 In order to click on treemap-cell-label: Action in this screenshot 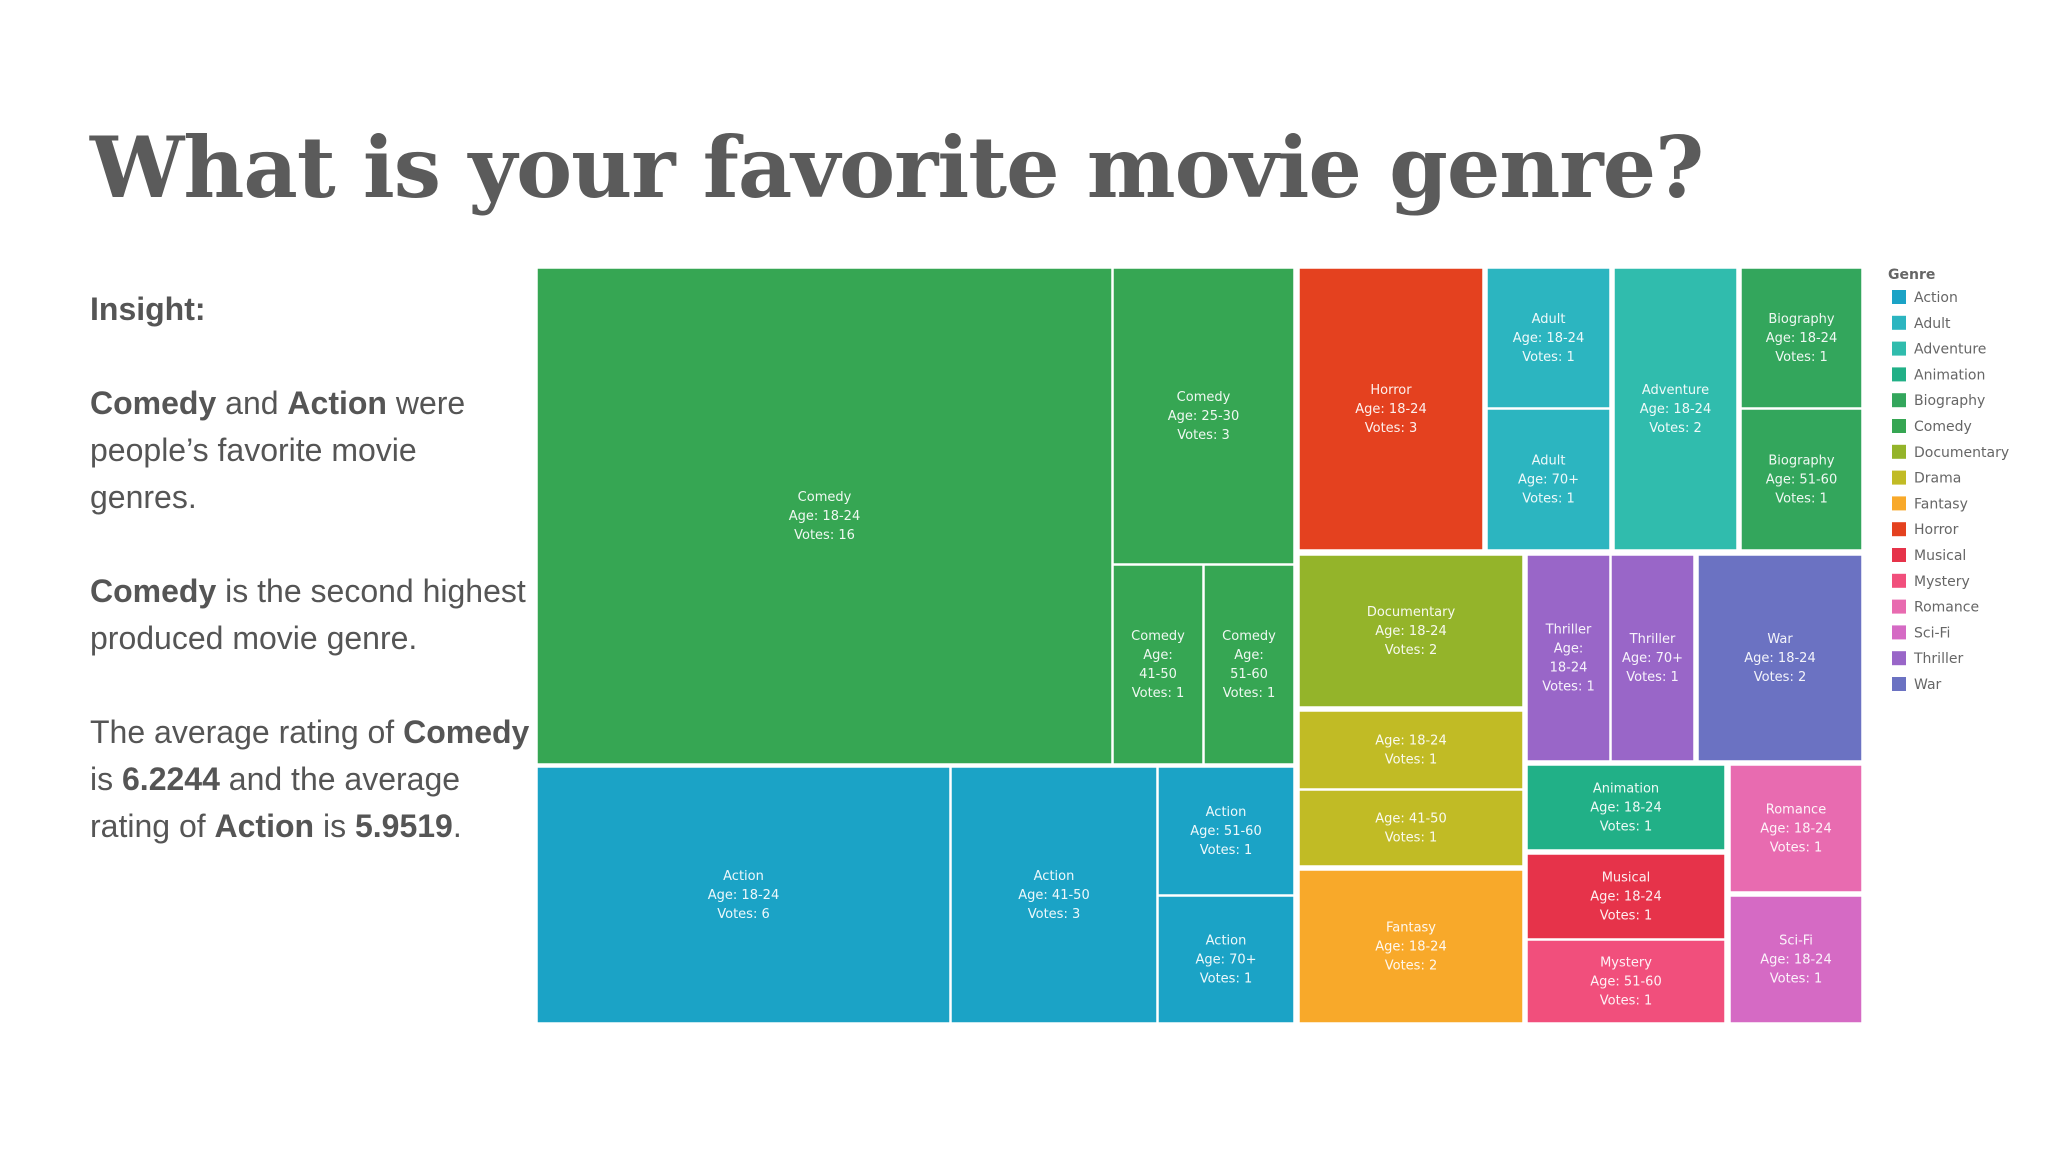, I will do `click(1226, 941)`.